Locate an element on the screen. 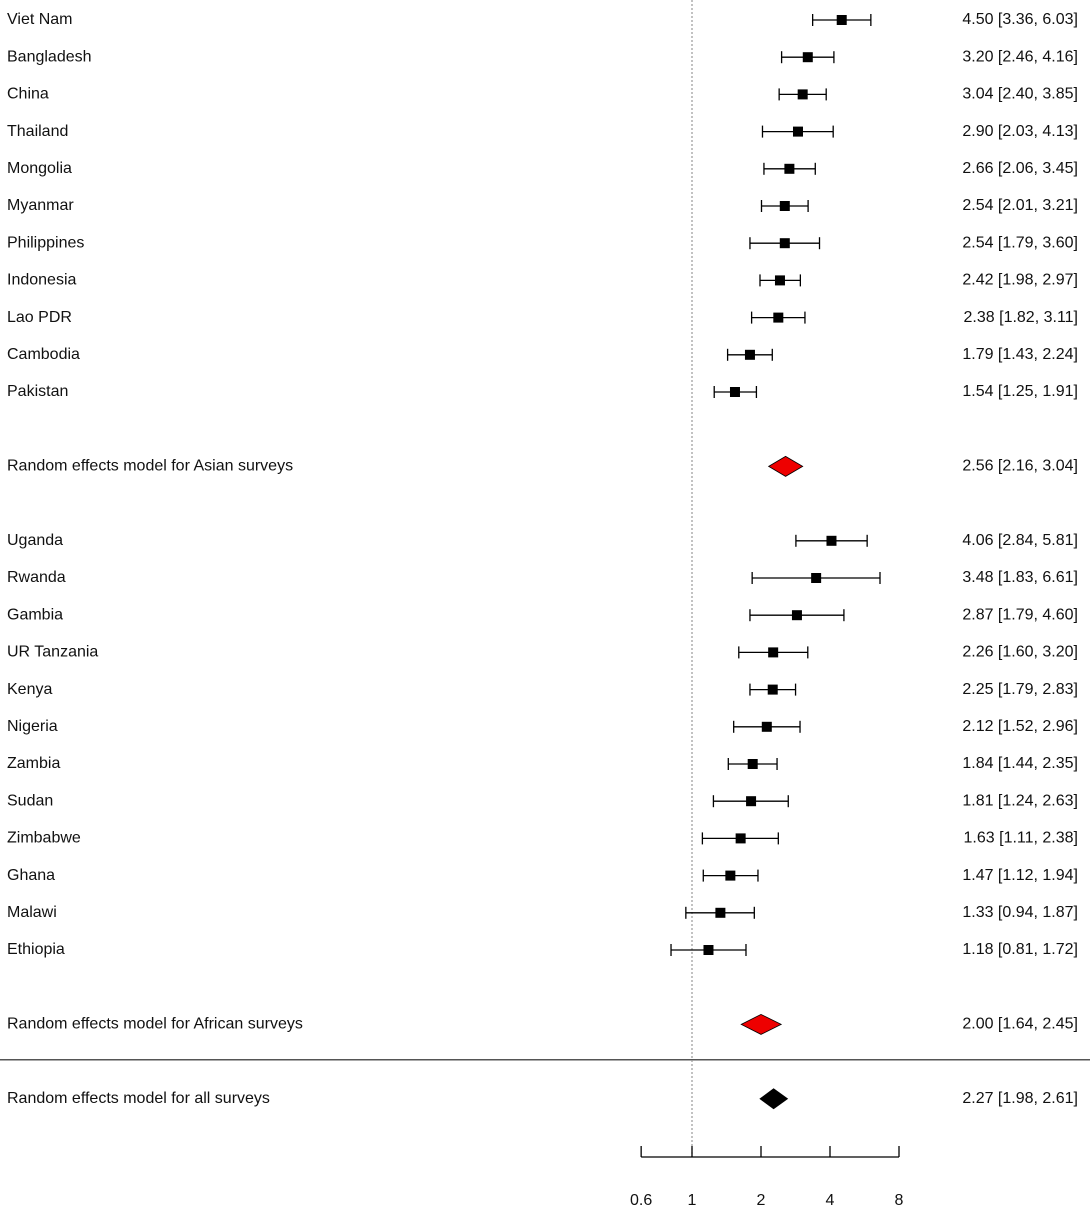  overall-summary-estimate-text: 2.27 [1.98, 2.61] is located at coordinates (1020, 1098).